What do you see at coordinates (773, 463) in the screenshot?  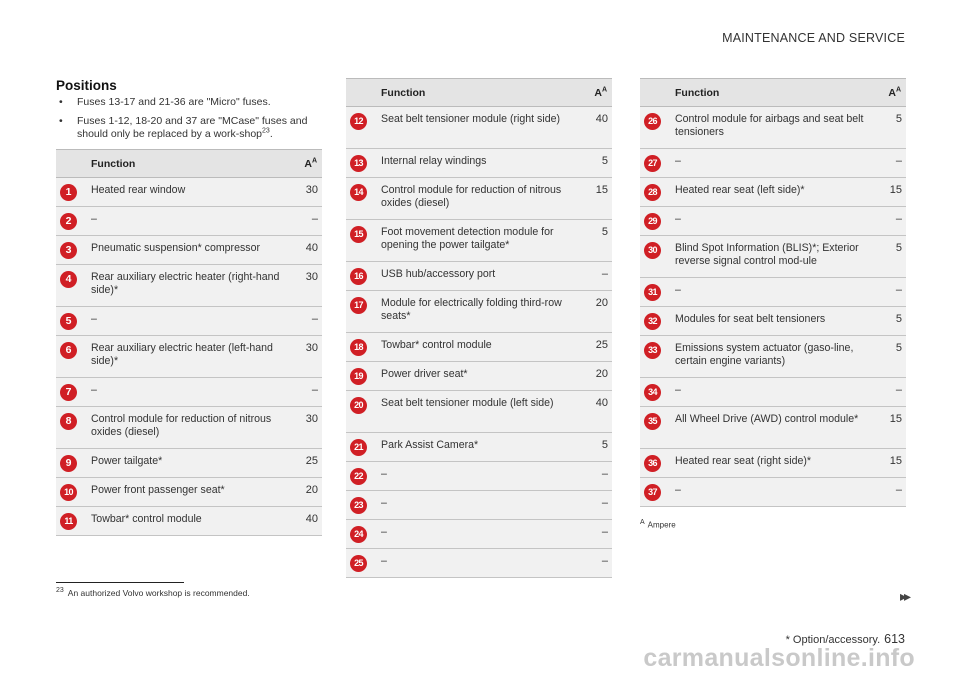 I see `fuse-function-cell: Heated rear seat (right side)*` at bounding box center [773, 463].